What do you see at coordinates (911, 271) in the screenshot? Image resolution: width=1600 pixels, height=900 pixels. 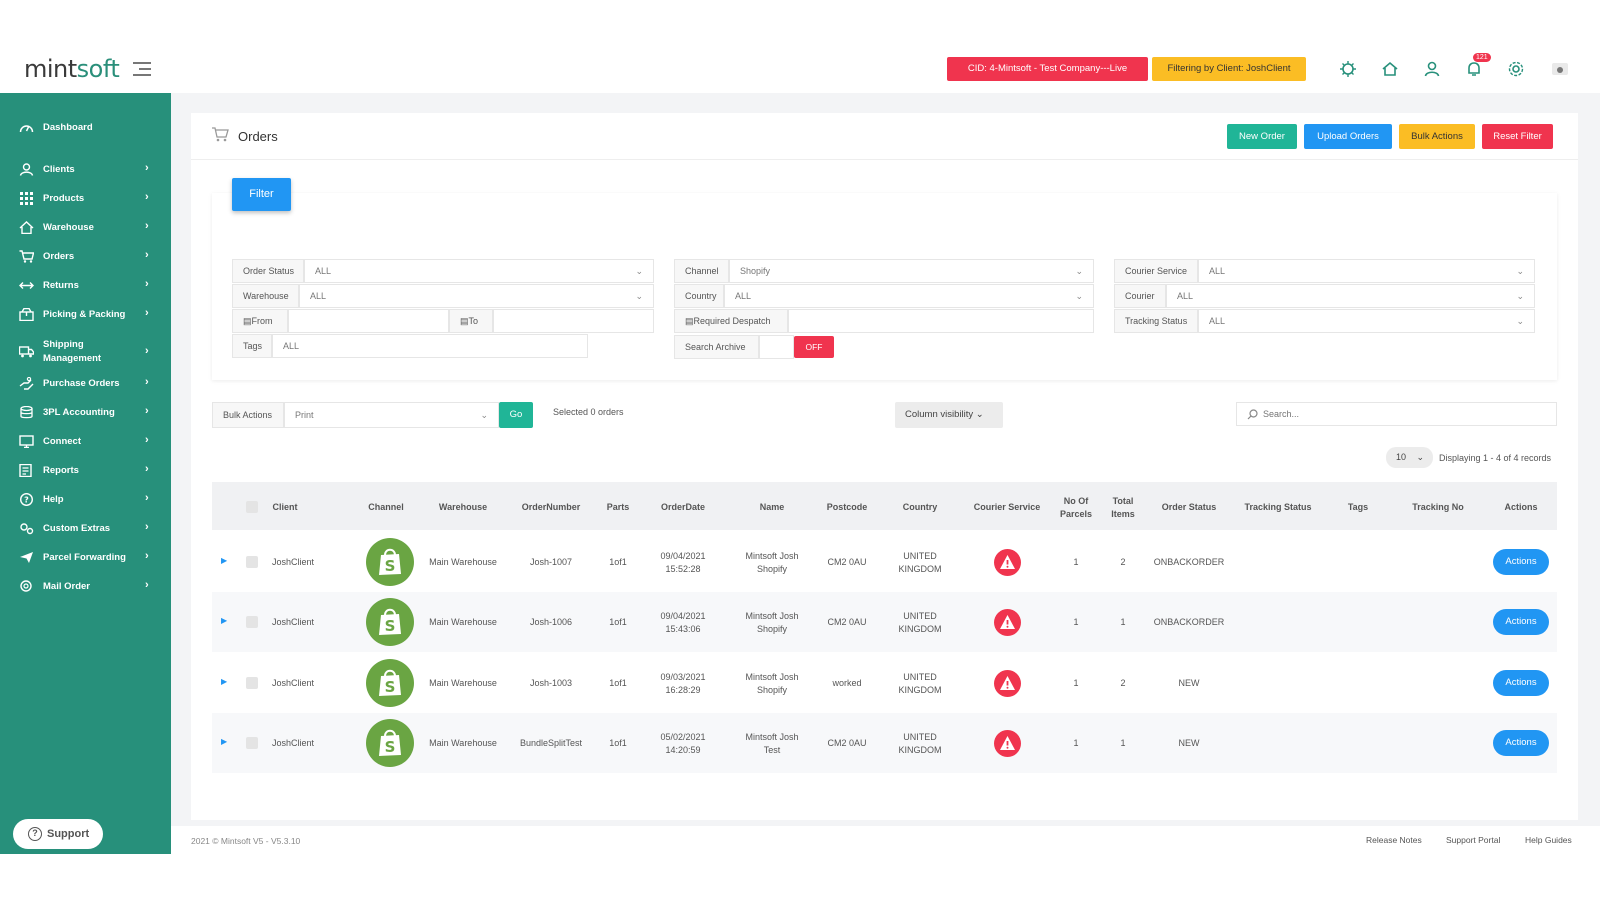 I see `channel-select: Shopify ⌄` at bounding box center [911, 271].